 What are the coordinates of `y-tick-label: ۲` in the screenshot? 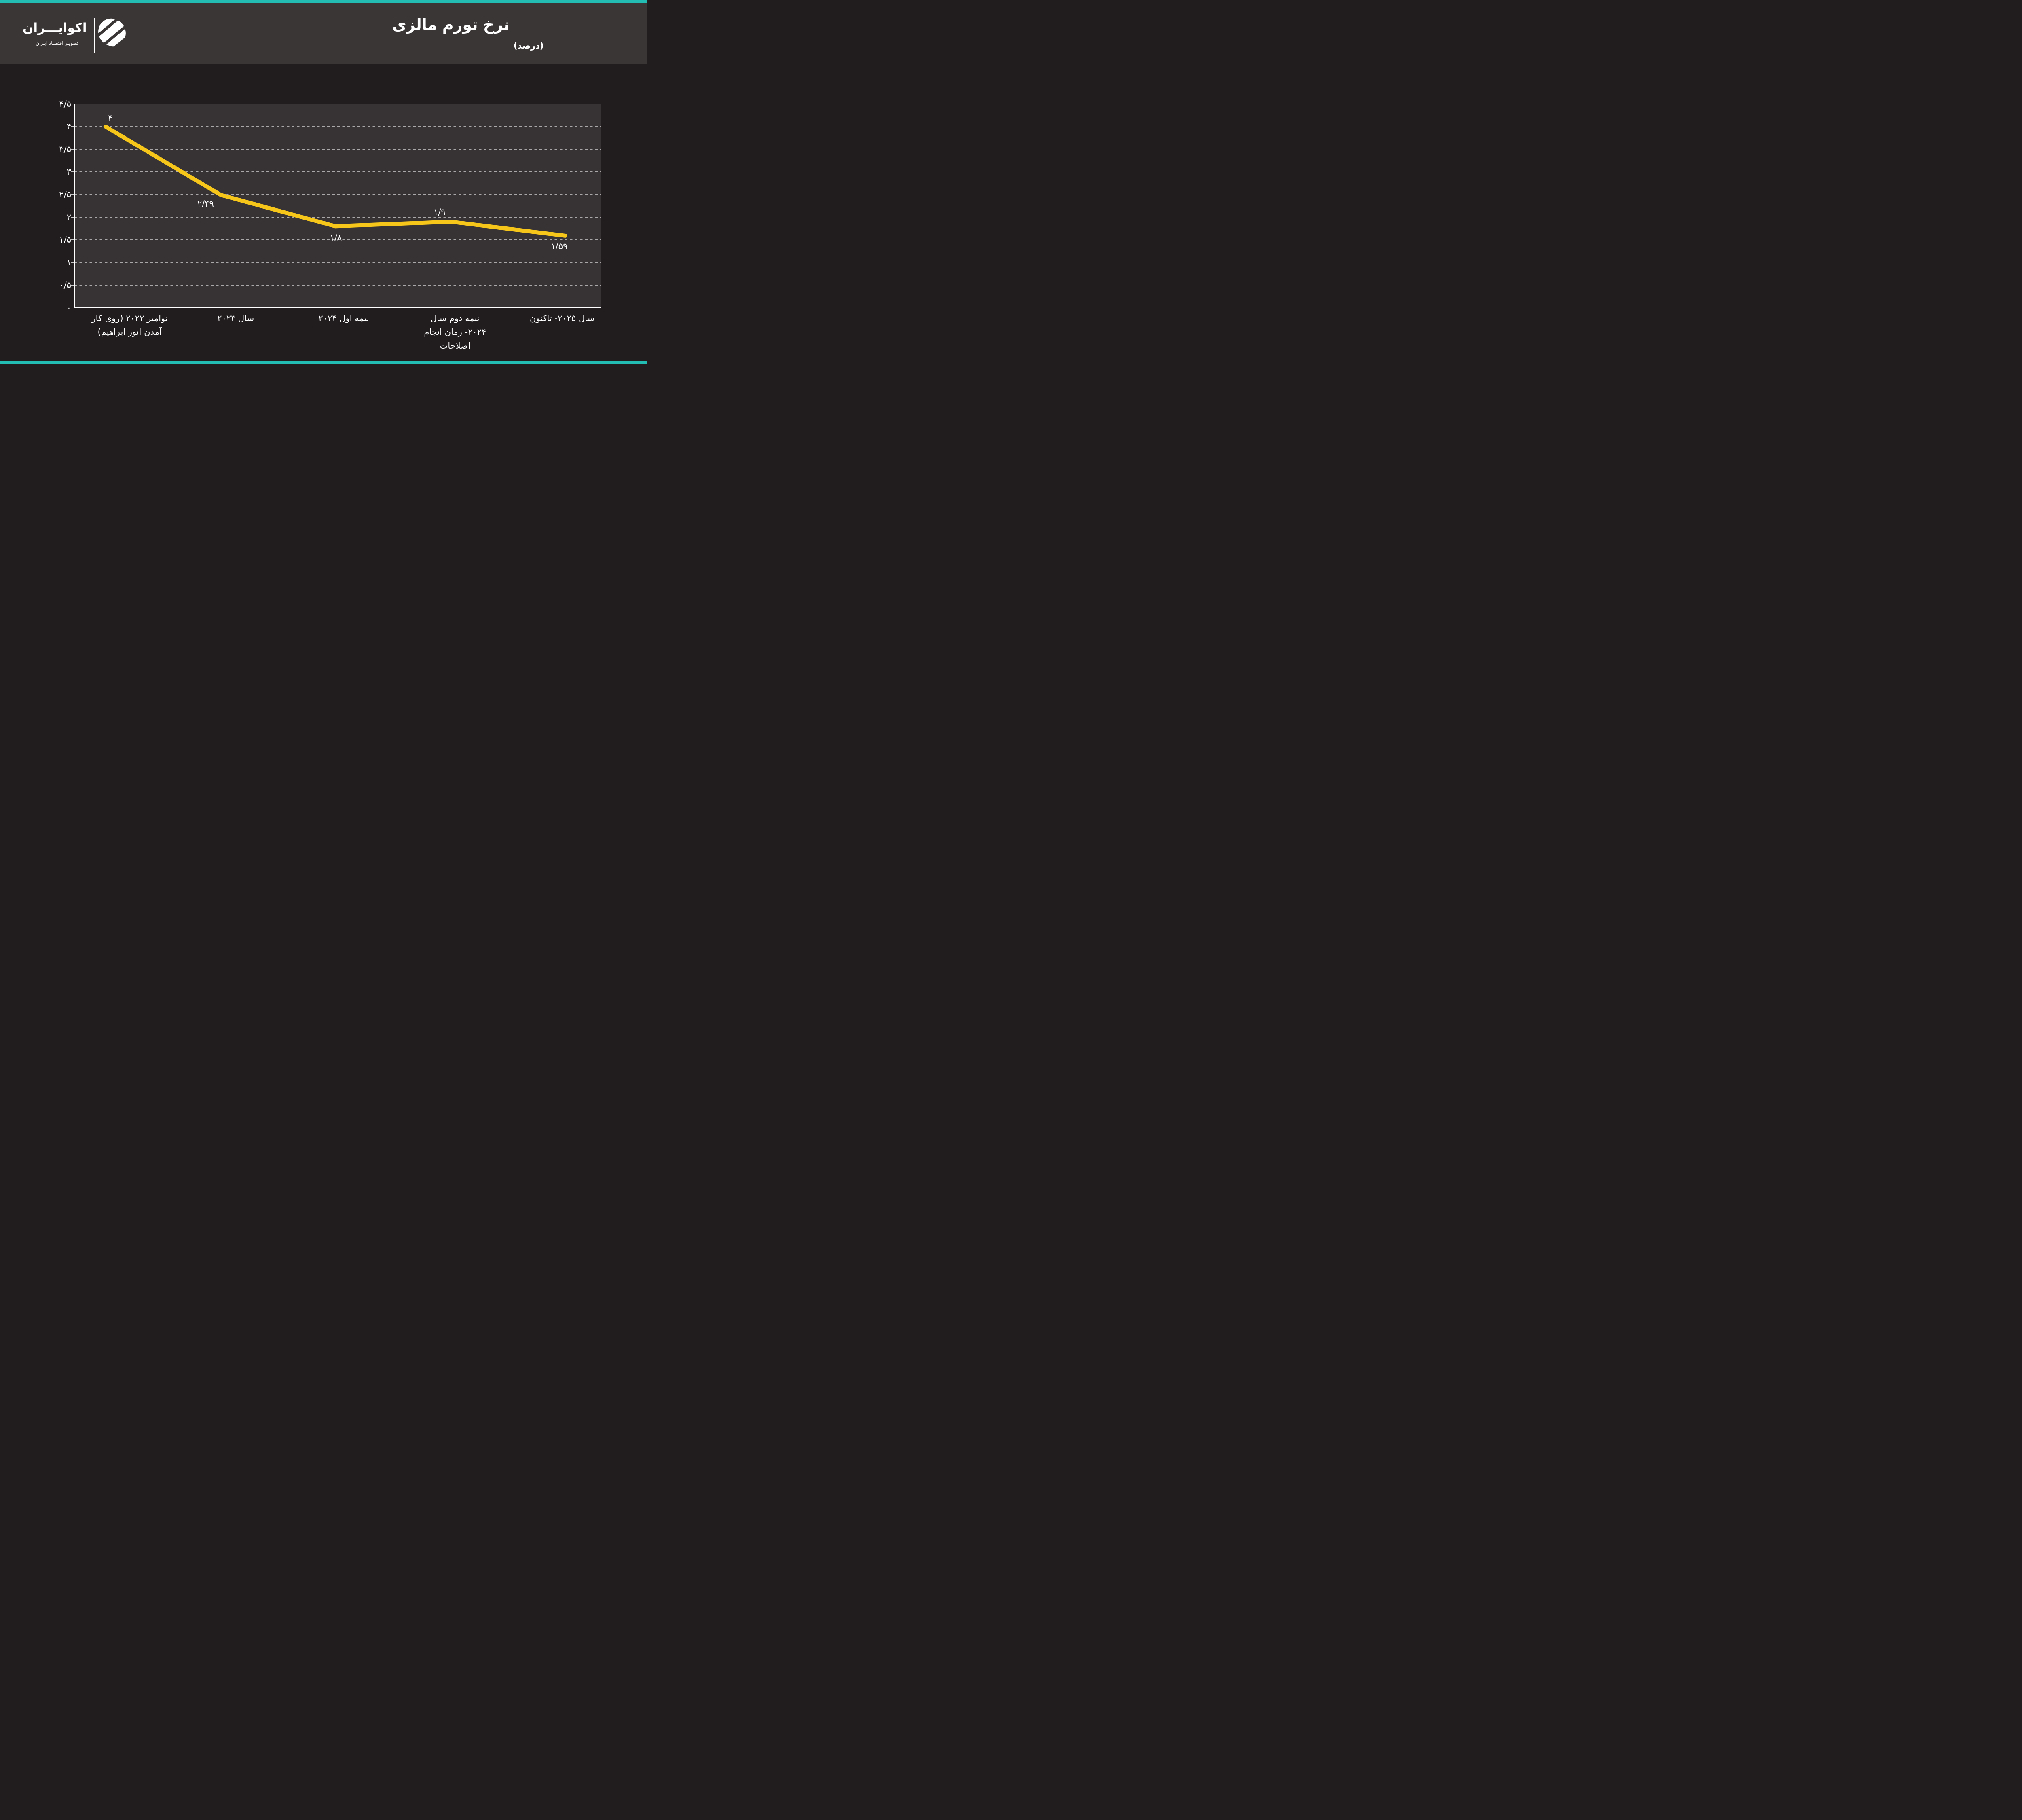 It's located at (68, 217).